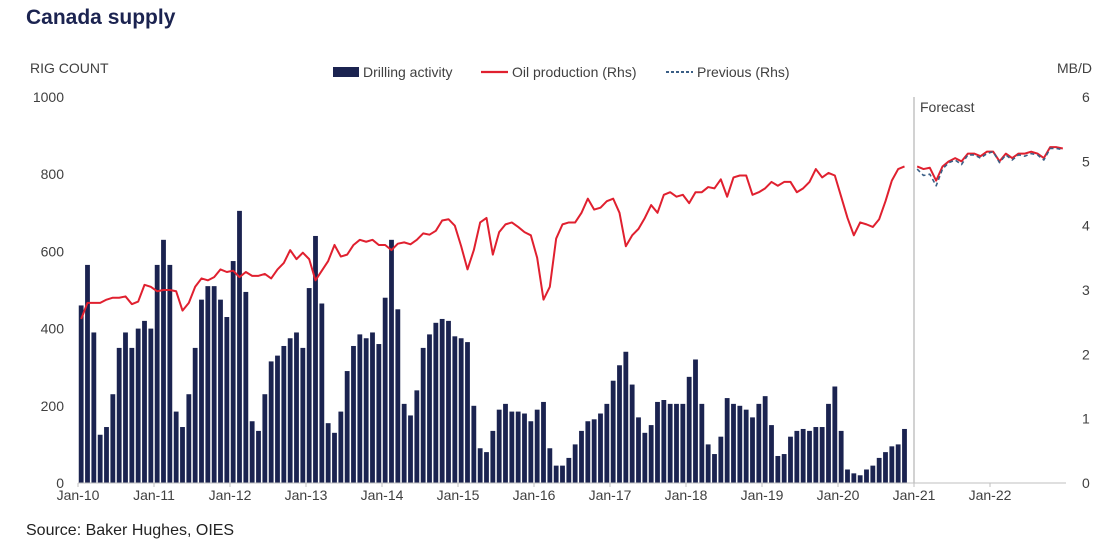 This screenshot has width=1118, height=560. I want to click on y-left-tick-label: 0, so click(60, 483).